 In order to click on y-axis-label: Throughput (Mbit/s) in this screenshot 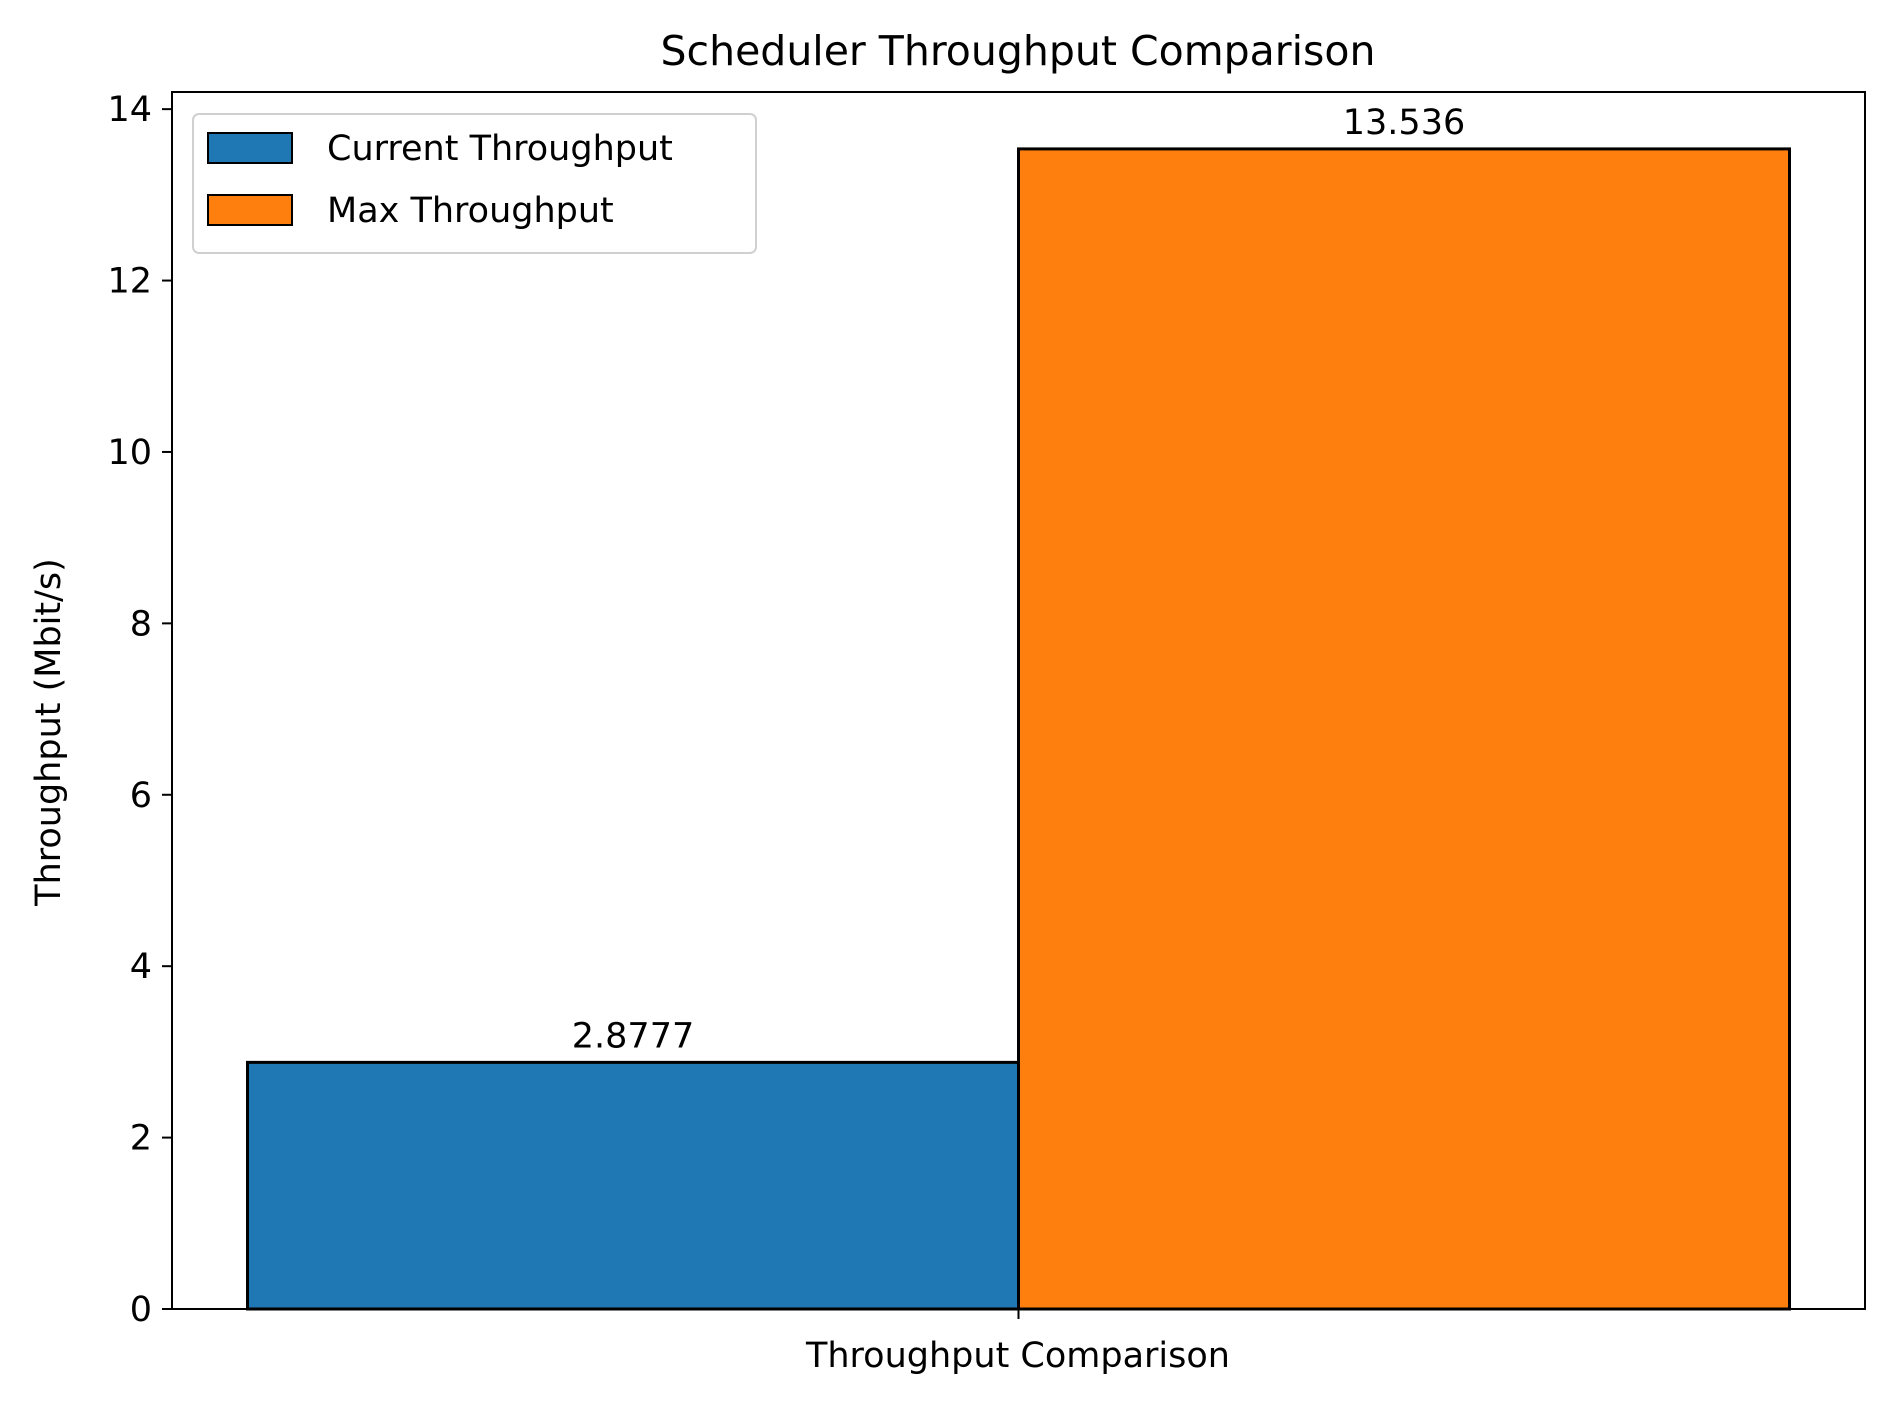, I will do `click(49, 732)`.